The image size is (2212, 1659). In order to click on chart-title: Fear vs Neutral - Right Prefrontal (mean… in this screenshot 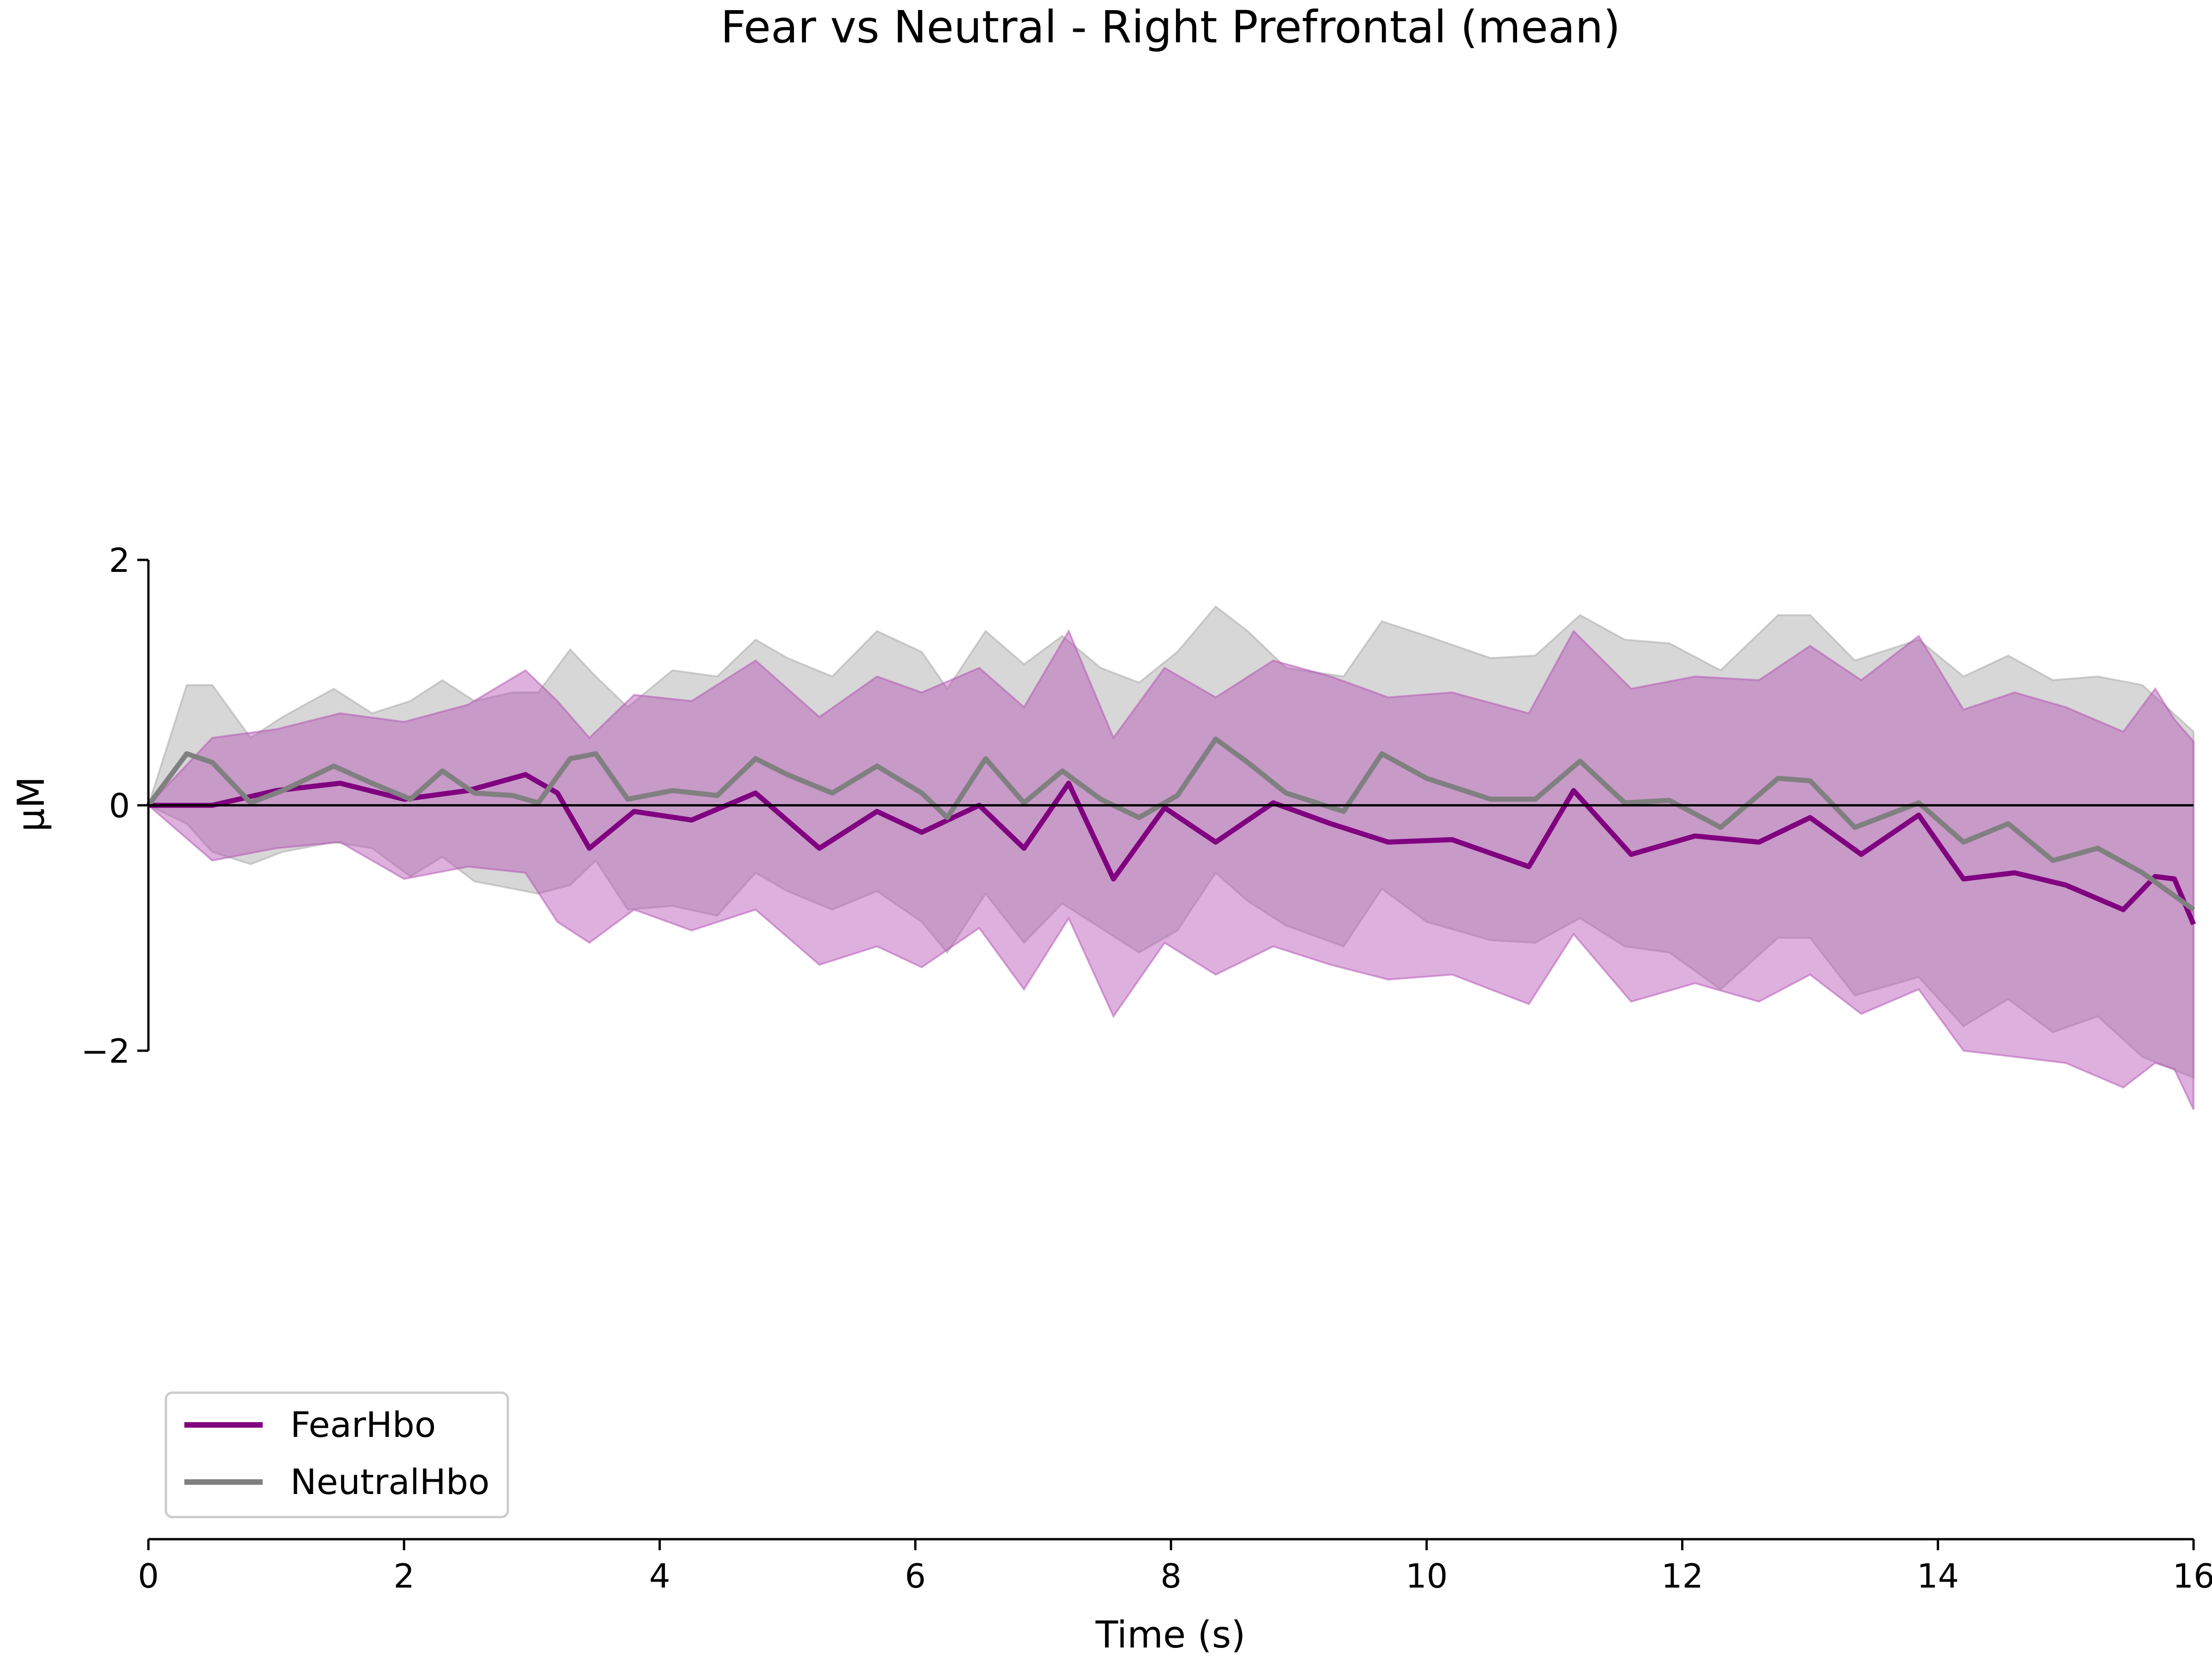, I will do `click(1171, 27)`.